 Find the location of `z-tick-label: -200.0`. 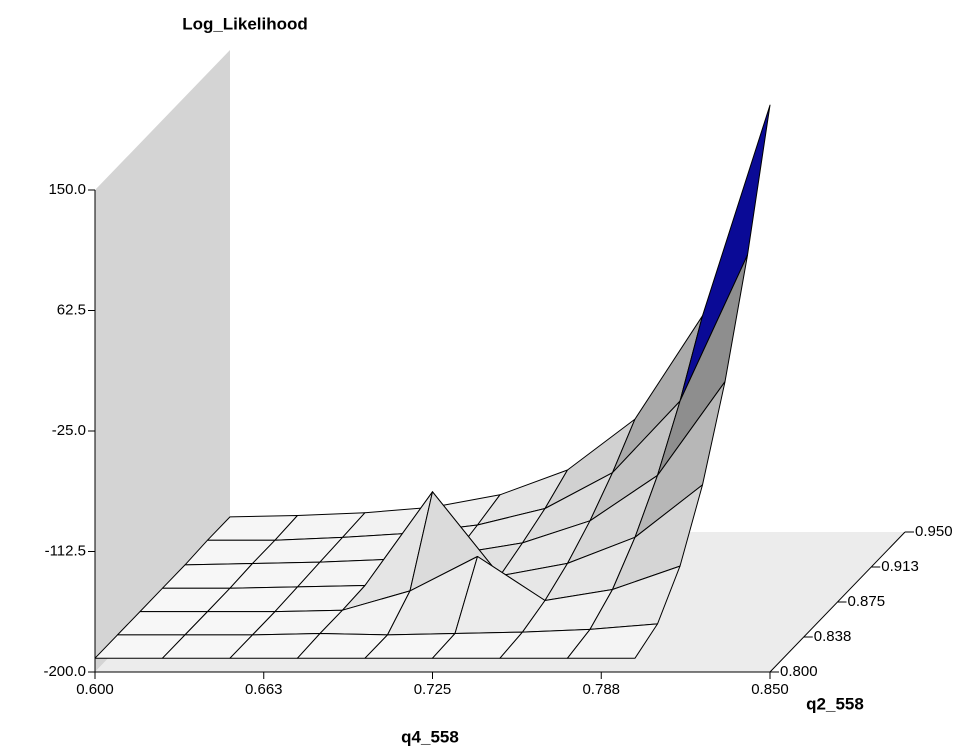

z-tick-label: -200.0 is located at coordinates (64, 671).